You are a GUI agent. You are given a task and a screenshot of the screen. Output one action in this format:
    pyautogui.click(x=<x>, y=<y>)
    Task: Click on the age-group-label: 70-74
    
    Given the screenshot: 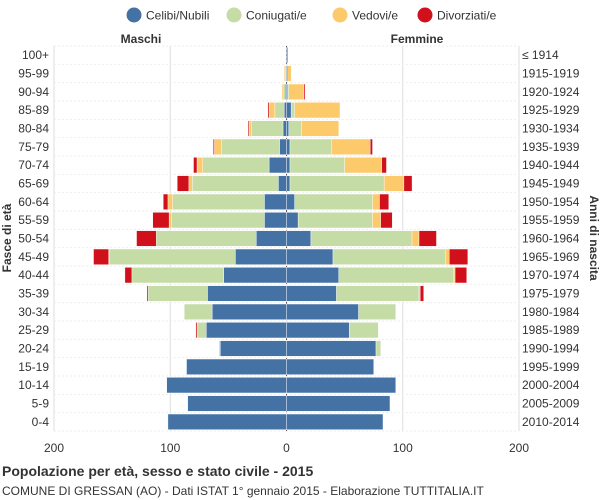 What is the action you would take?
    pyautogui.click(x=33, y=165)
    